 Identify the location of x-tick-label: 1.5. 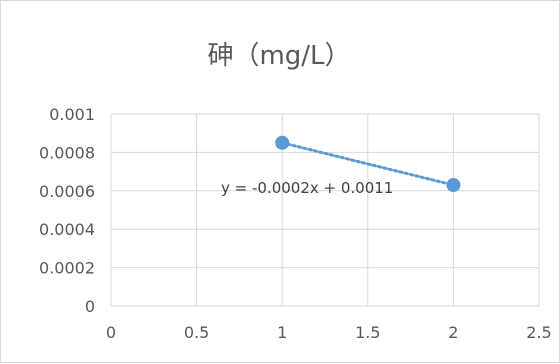
(367, 332).